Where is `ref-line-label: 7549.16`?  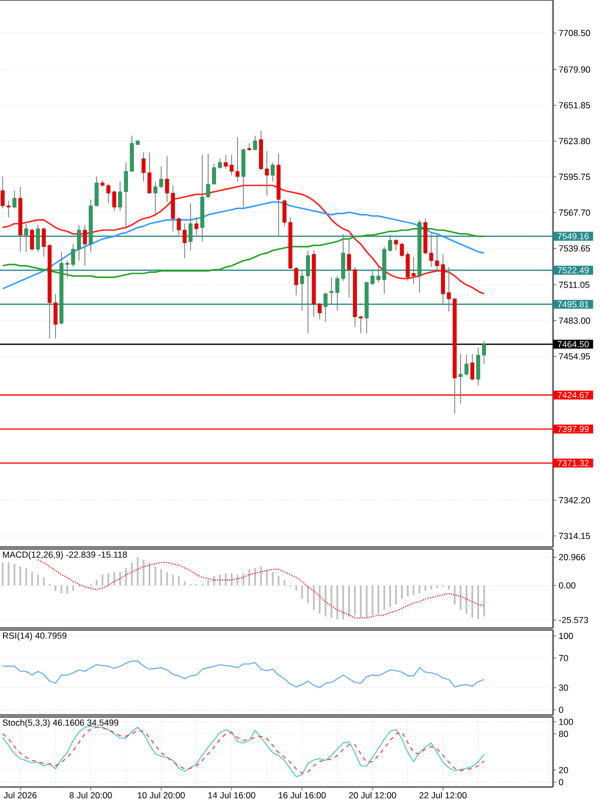 ref-line-label: 7549.16 is located at coordinates (573, 236).